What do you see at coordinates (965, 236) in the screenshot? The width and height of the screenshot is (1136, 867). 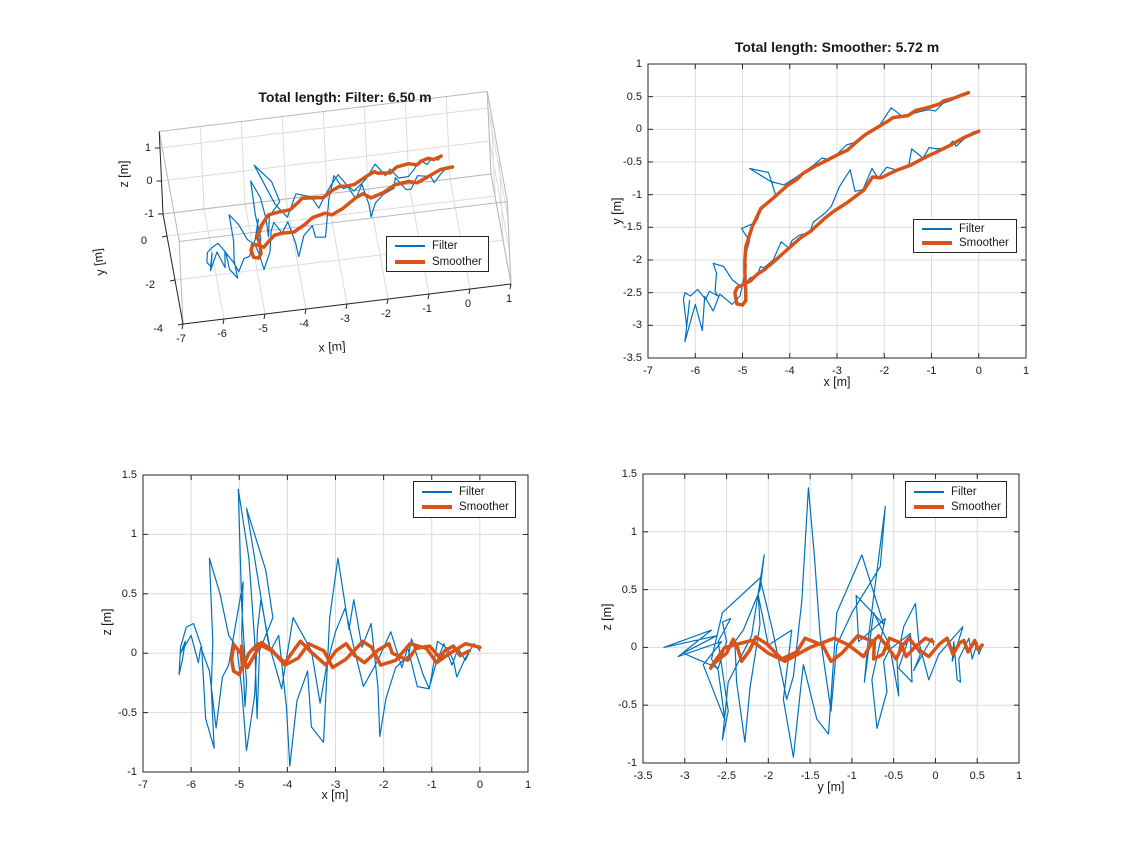 I see `plotxy-legend: Filter Smoother` at bounding box center [965, 236].